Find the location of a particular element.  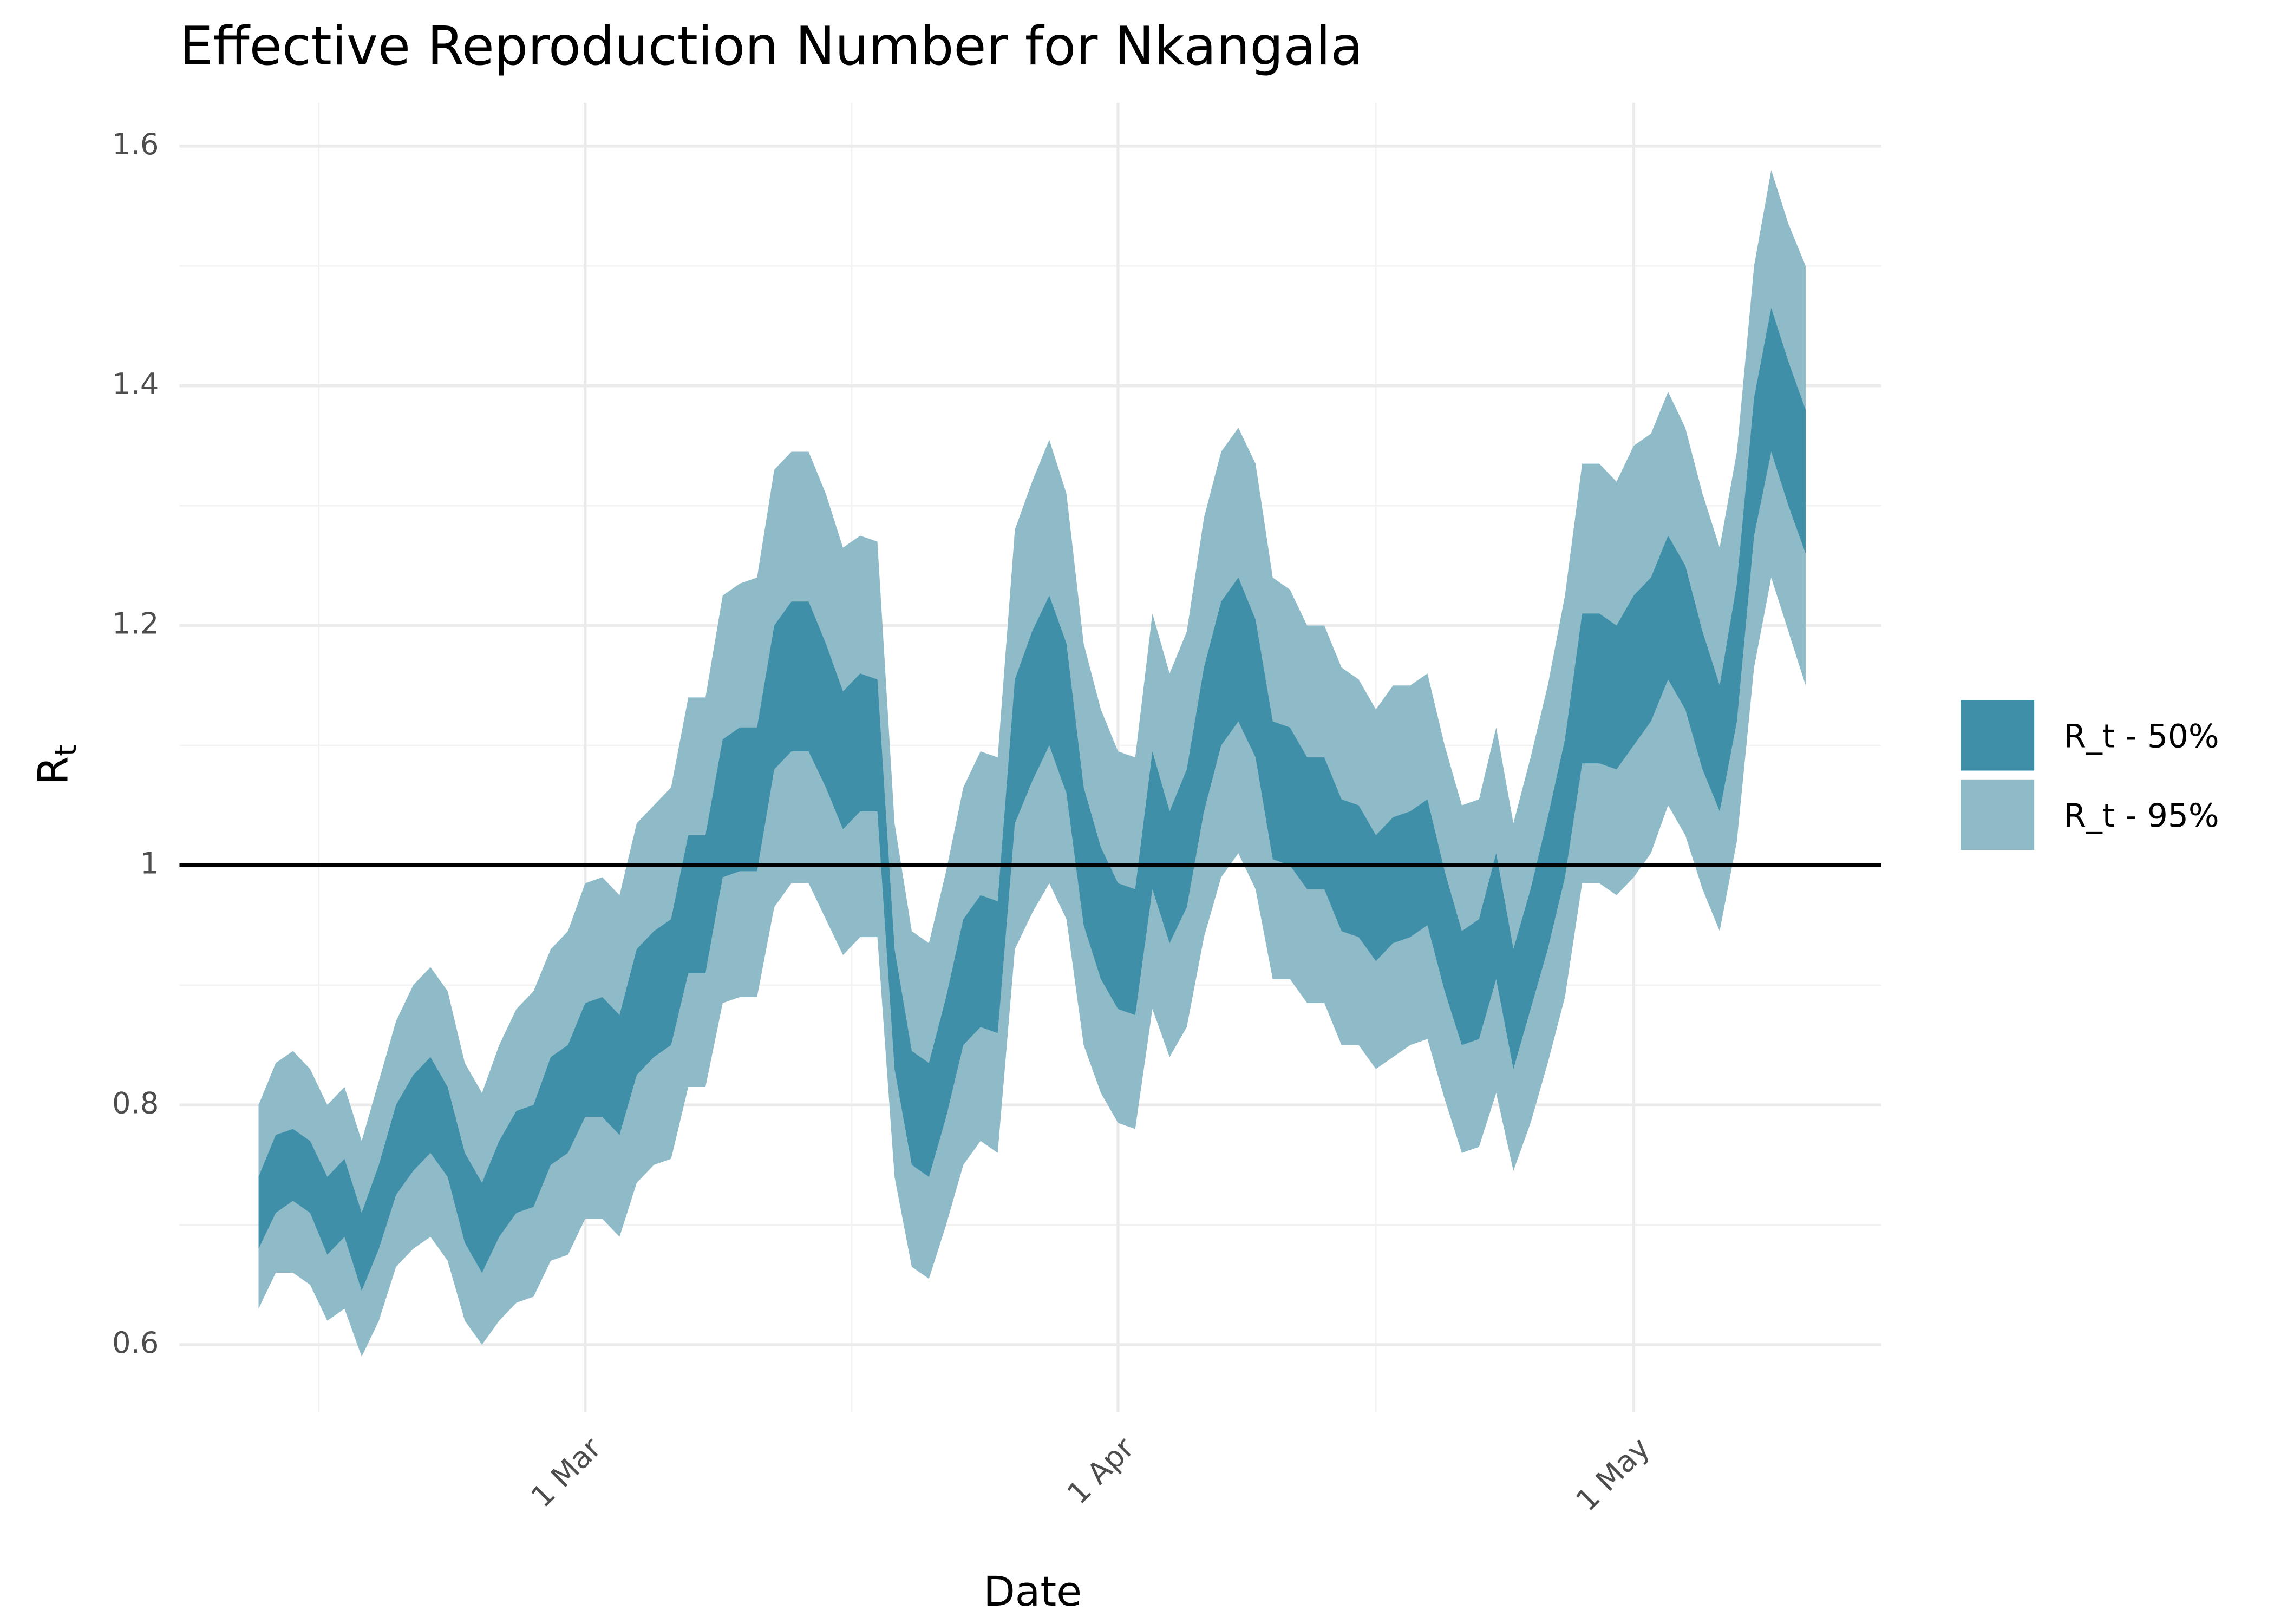

legend-label: R_t - 50% is located at coordinates (2141, 736).